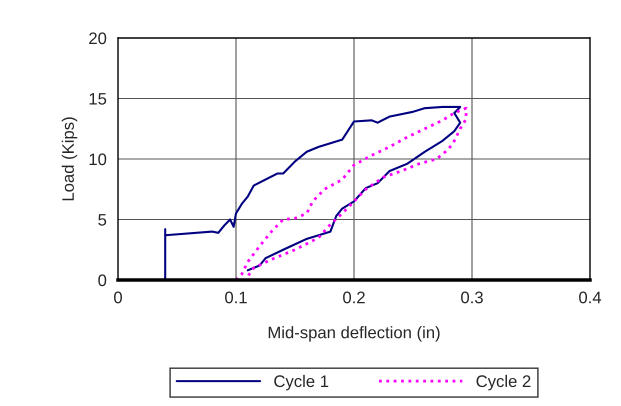  Describe the element at coordinates (118, 298) in the screenshot. I see `x-tick-label: 0` at that location.